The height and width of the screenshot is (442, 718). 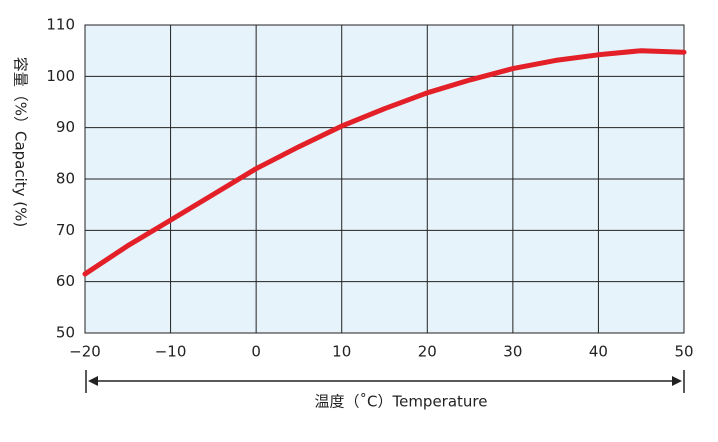 What do you see at coordinates (683, 352) in the screenshot?
I see `x-tick-label: 50` at bounding box center [683, 352].